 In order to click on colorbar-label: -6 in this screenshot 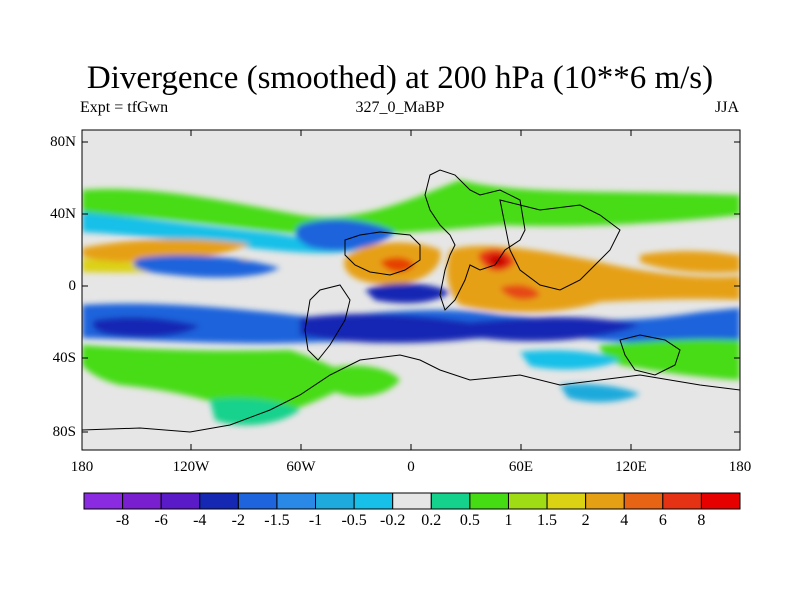, I will do `click(161, 520)`.